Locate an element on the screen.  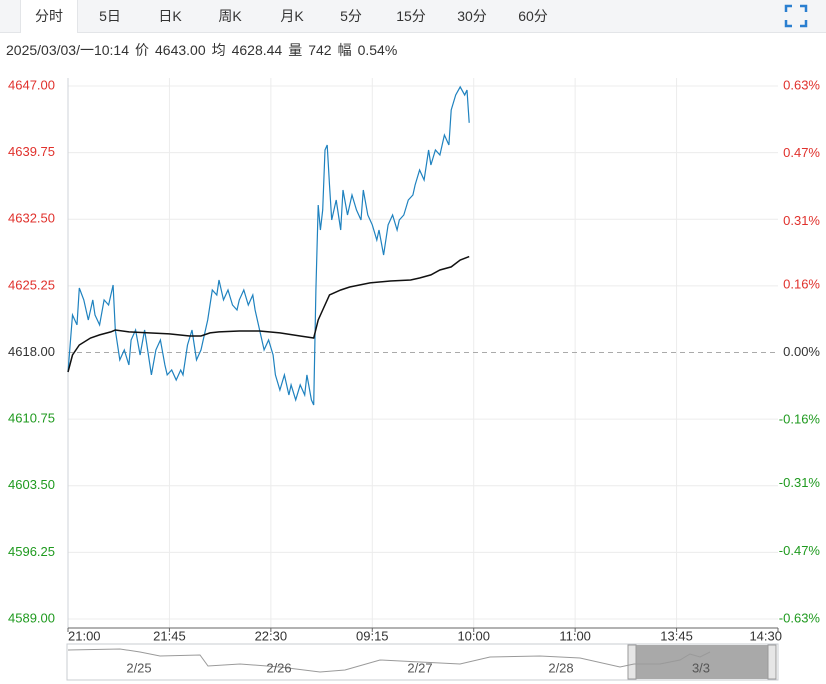
x-tick-label: 11:00 is located at coordinates (575, 635).